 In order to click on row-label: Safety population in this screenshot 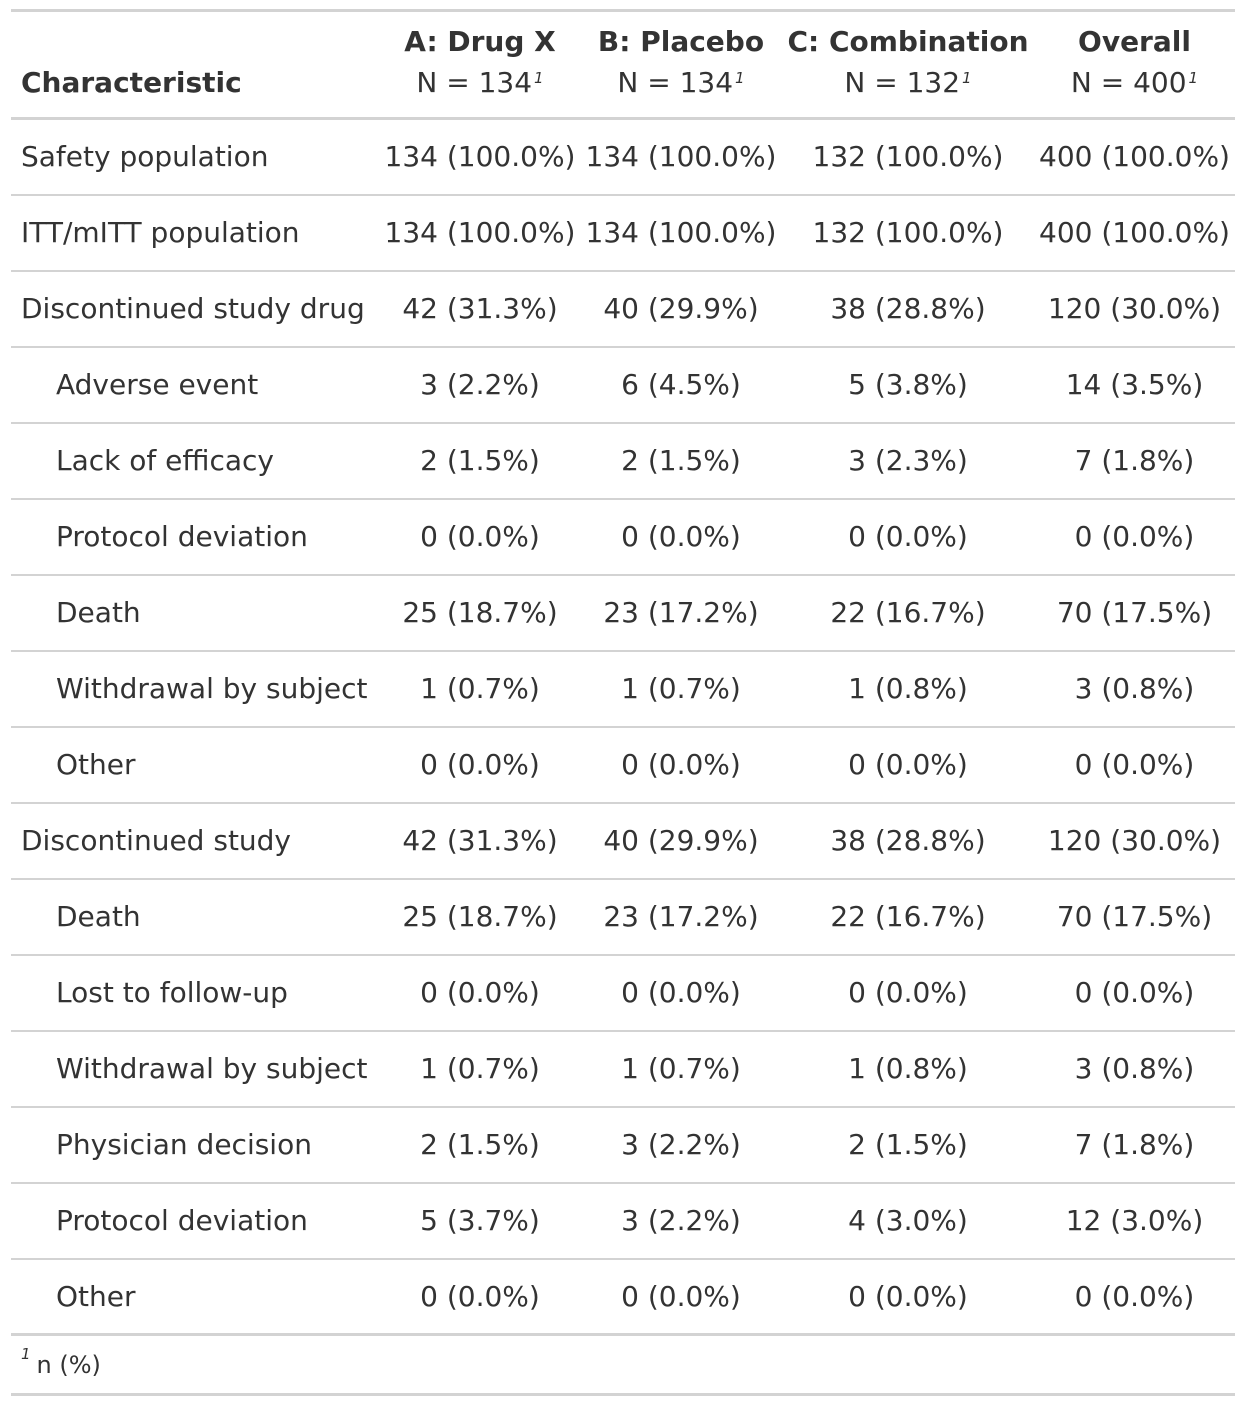, I will do `click(195, 157)`.